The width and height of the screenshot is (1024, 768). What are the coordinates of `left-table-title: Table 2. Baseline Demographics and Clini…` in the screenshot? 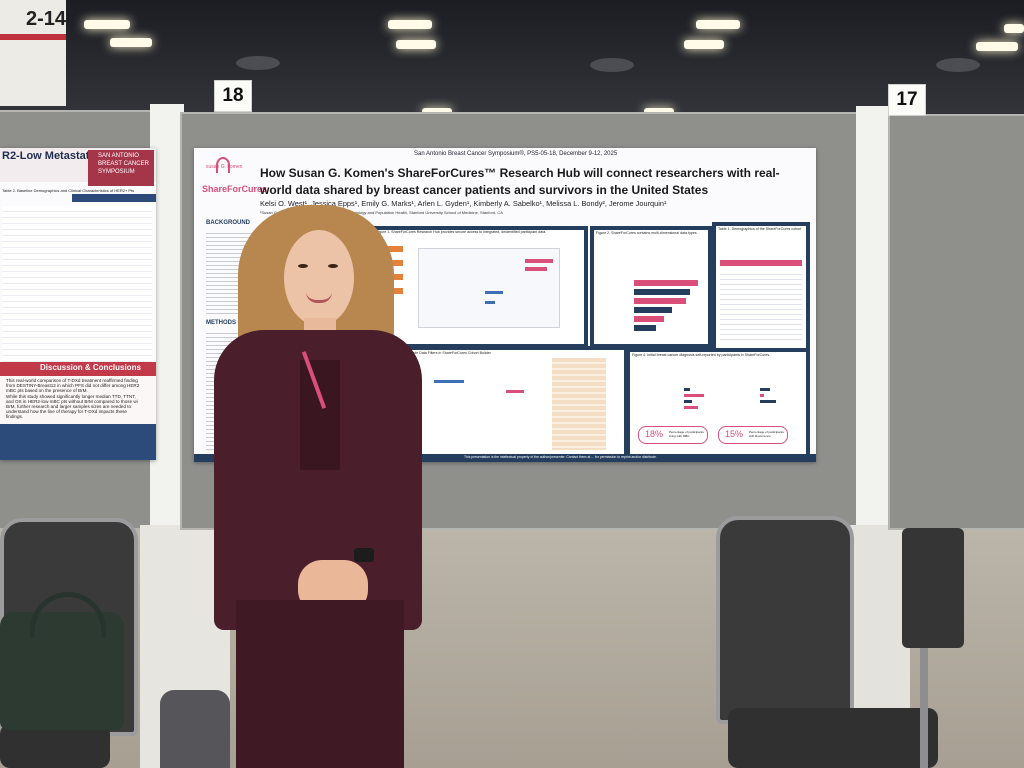 It's located at (68, 190).